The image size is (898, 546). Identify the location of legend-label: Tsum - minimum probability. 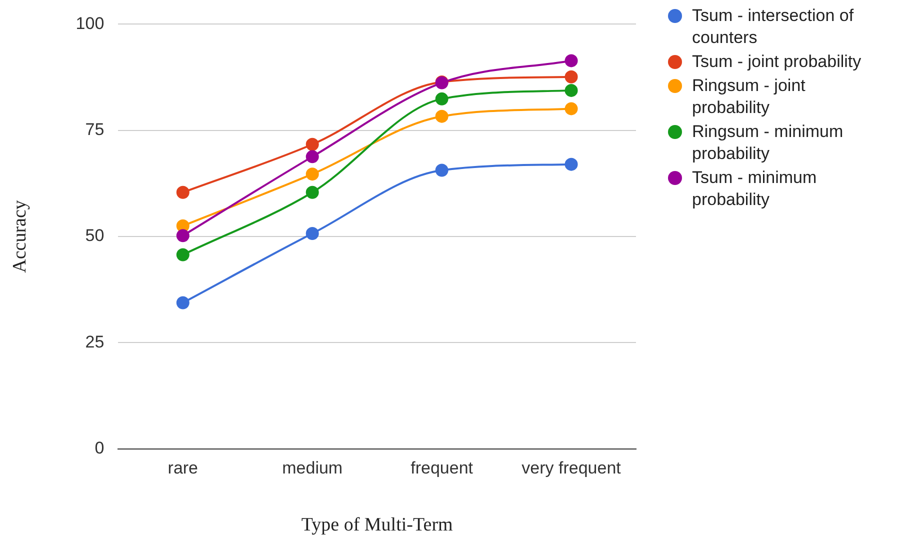
(755, 189).